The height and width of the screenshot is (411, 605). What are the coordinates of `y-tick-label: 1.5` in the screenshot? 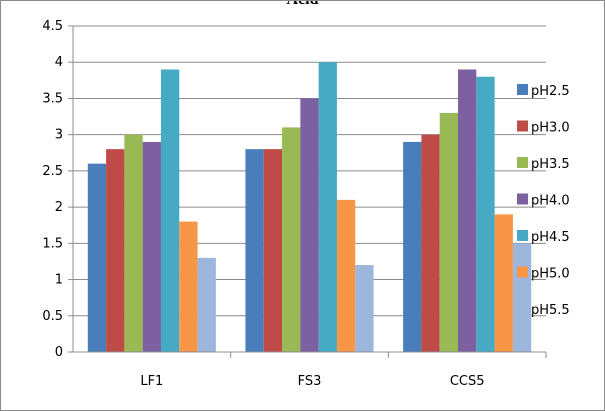 It's located at (52, 243).